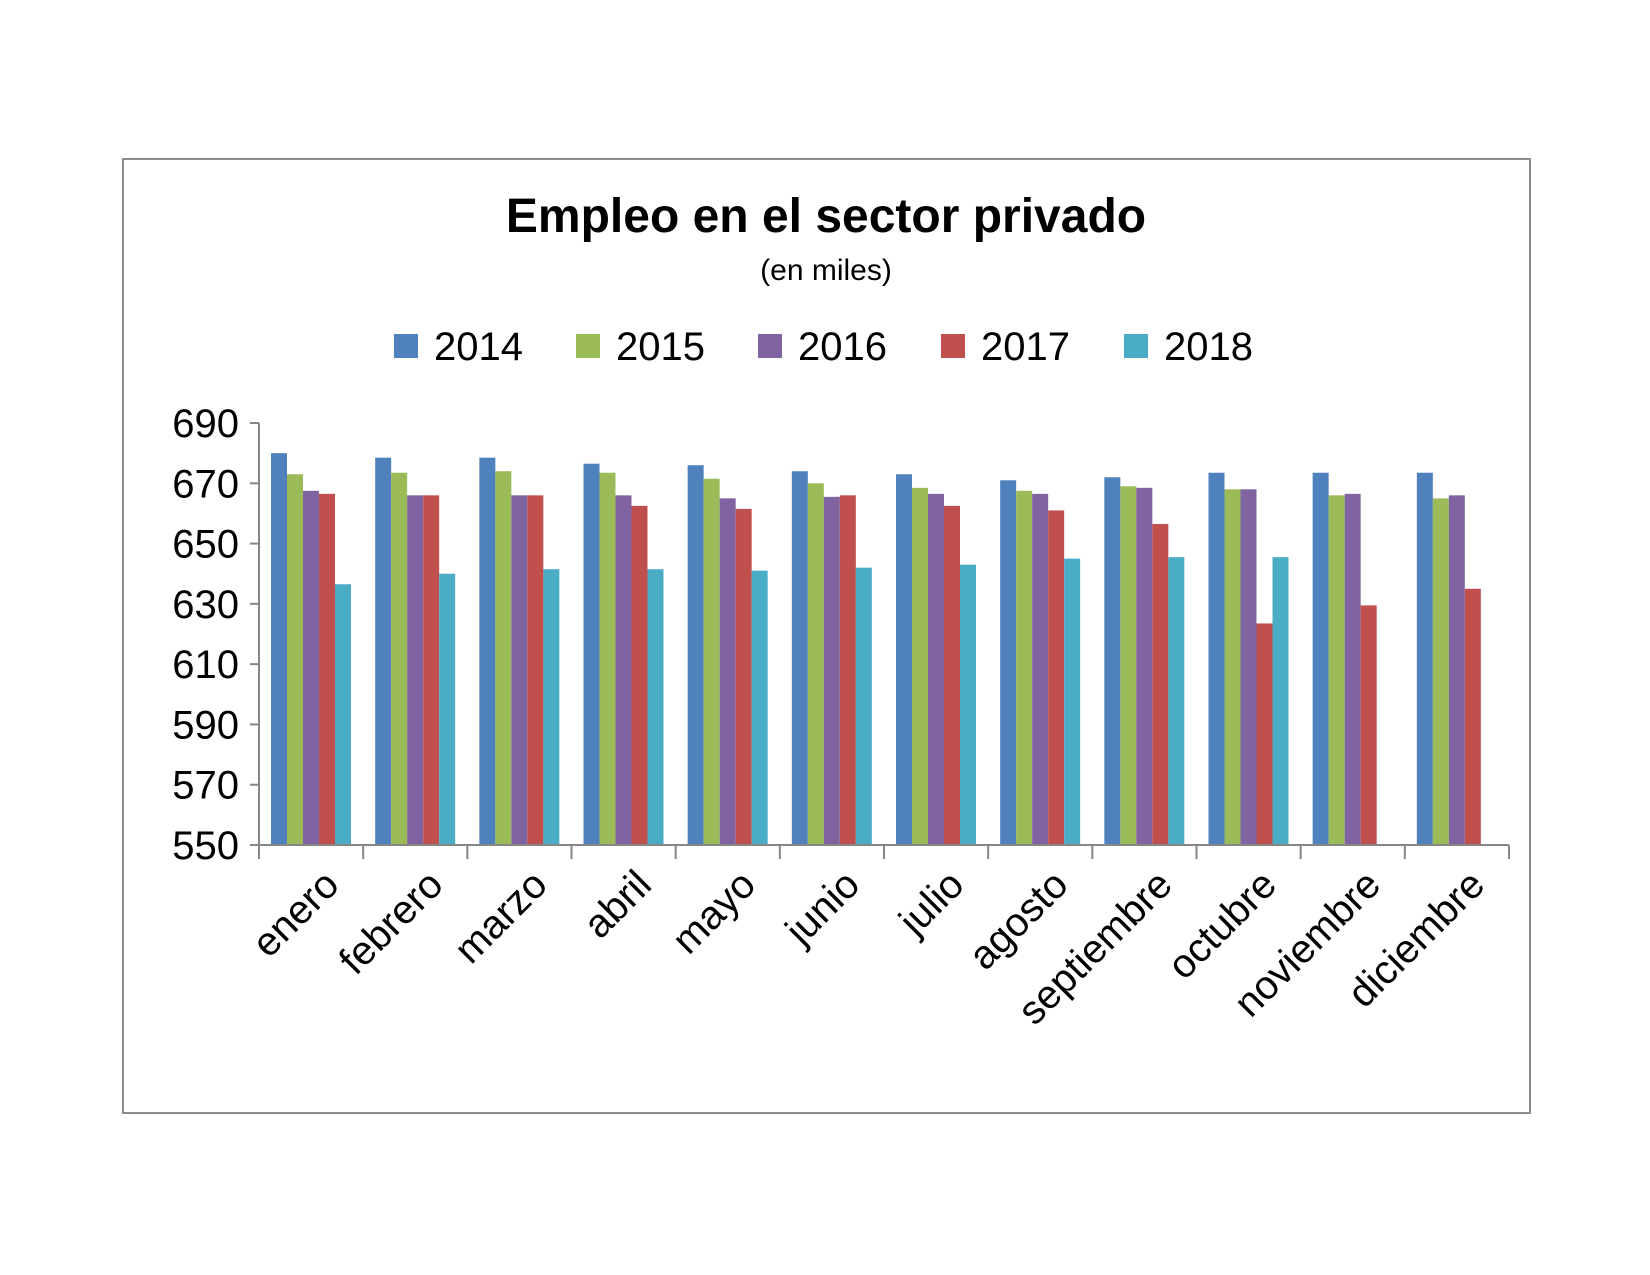  Describe the element at coordinates (727, 671) in the screenshot. I see `bar-2016-mayo` at that location.